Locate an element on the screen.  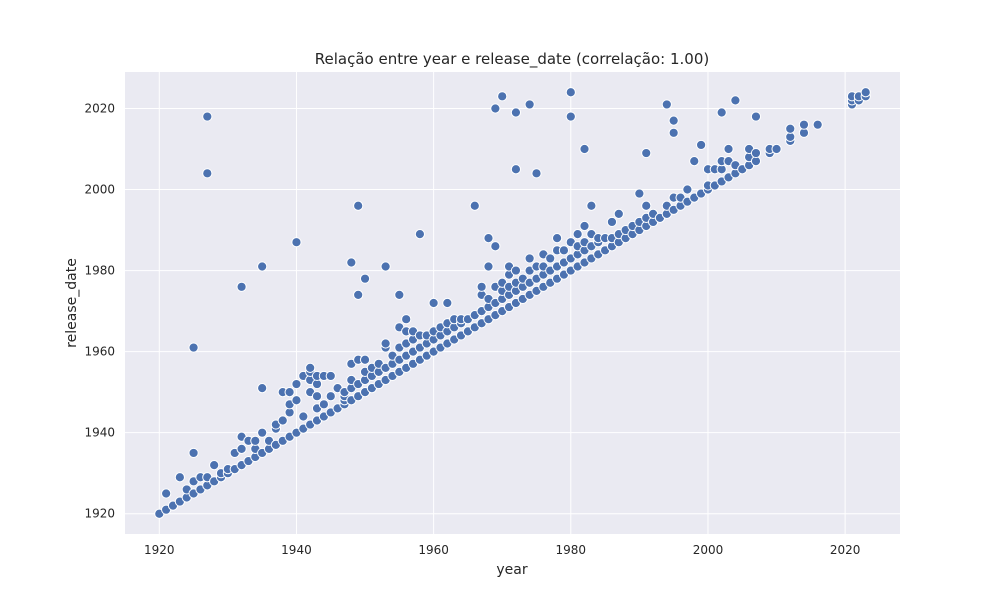
x-tick-label: 2000 is located at coordinates (708, 550).